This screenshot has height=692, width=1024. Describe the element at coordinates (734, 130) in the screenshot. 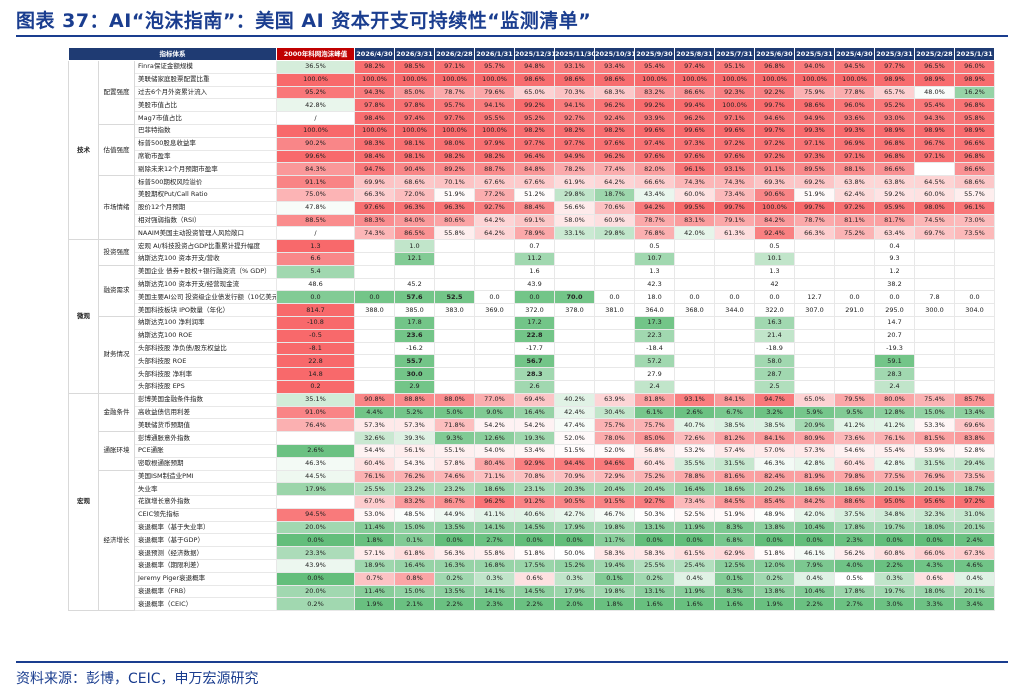

I see `heatmap-cell: 99.6%` at that location.